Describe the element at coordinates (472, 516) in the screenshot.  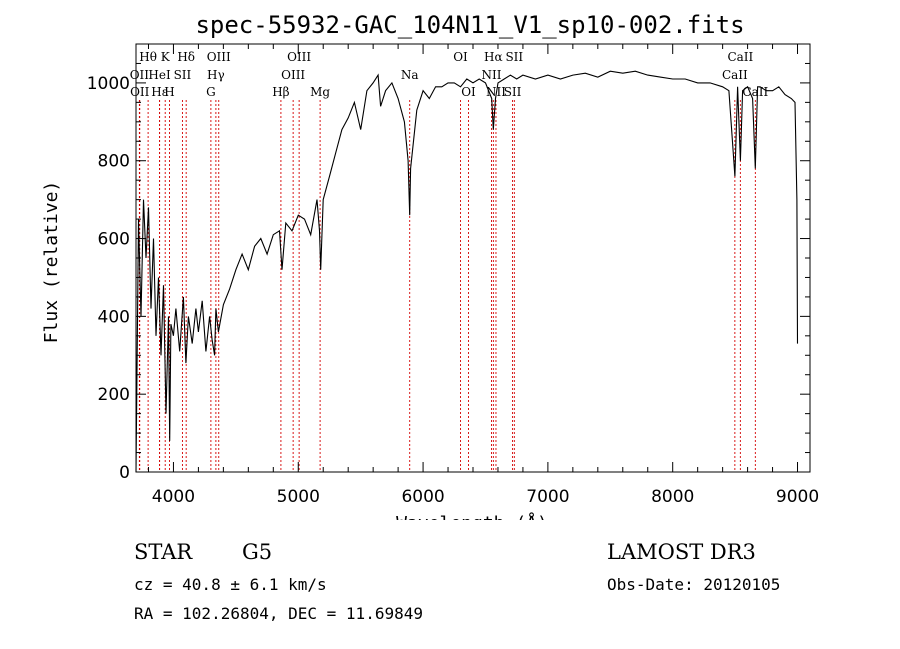
I see `x-axis-label: Wavelength (Å)` at that location.